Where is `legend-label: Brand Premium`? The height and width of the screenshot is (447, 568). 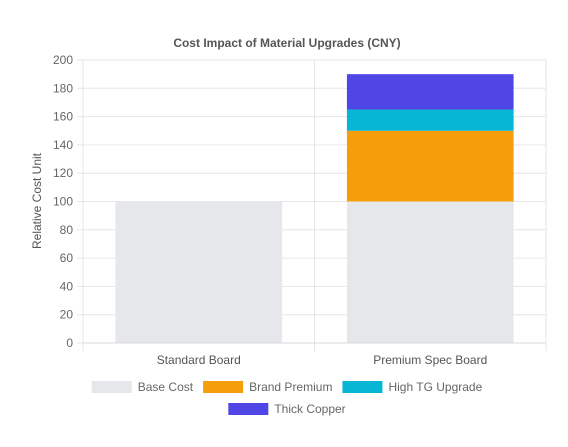
legend-label: Brand Premium is located at coordinates (290, 387).